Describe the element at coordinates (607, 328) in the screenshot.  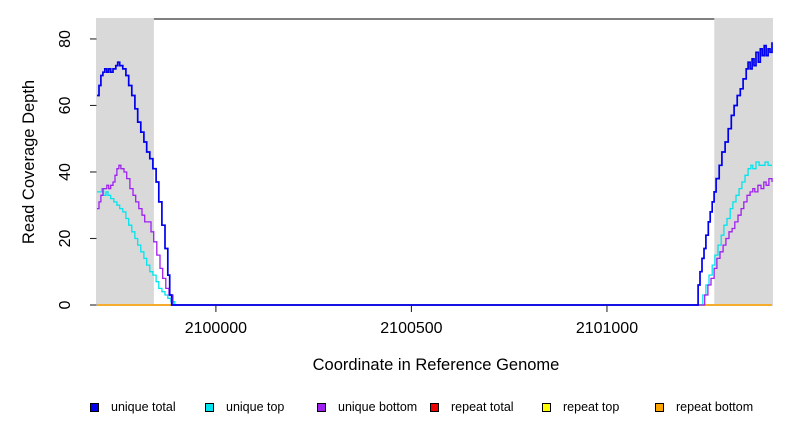
I see `x-tick-label: 2101000` at that location.